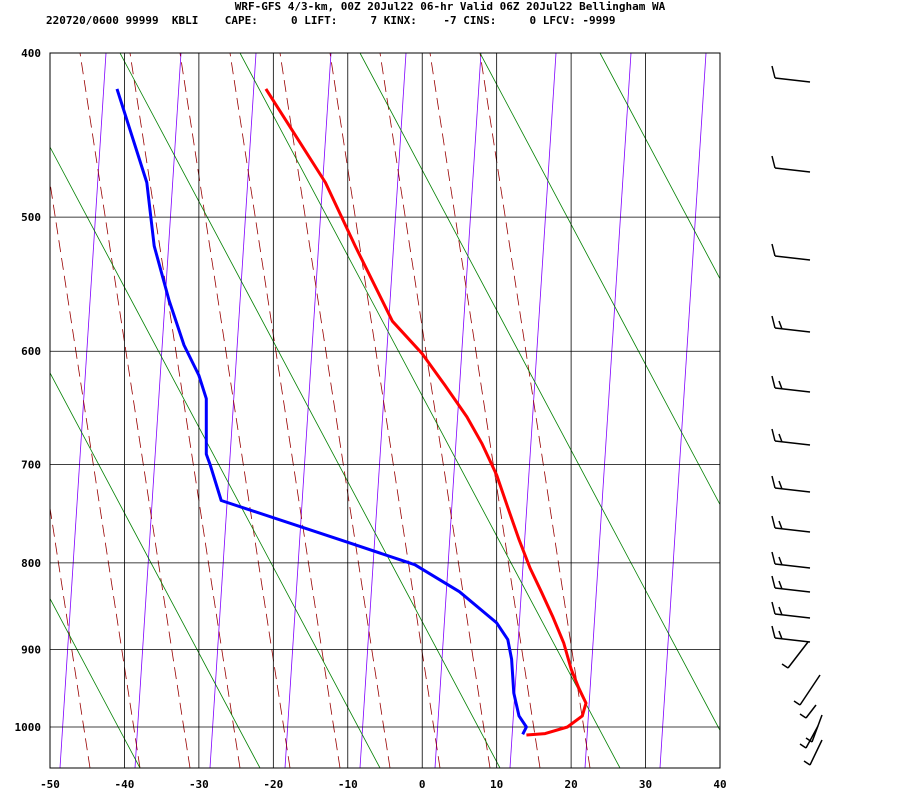 This screenshot has width=900, height=800. Describe the element at coordinates (496, 784) in the screenshot. I see `x-tick-label: 10` at that location.